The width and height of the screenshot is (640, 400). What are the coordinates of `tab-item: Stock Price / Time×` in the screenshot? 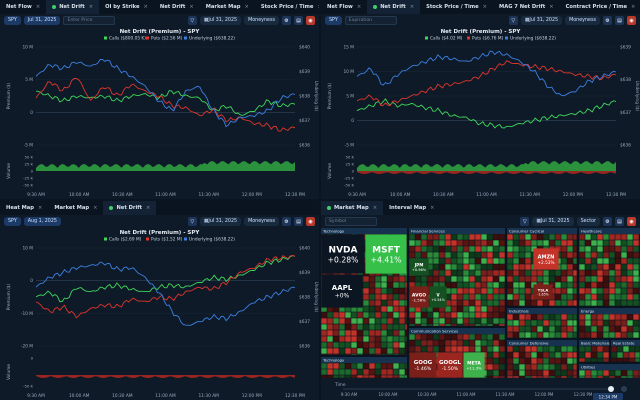 It's located at (287, 7).